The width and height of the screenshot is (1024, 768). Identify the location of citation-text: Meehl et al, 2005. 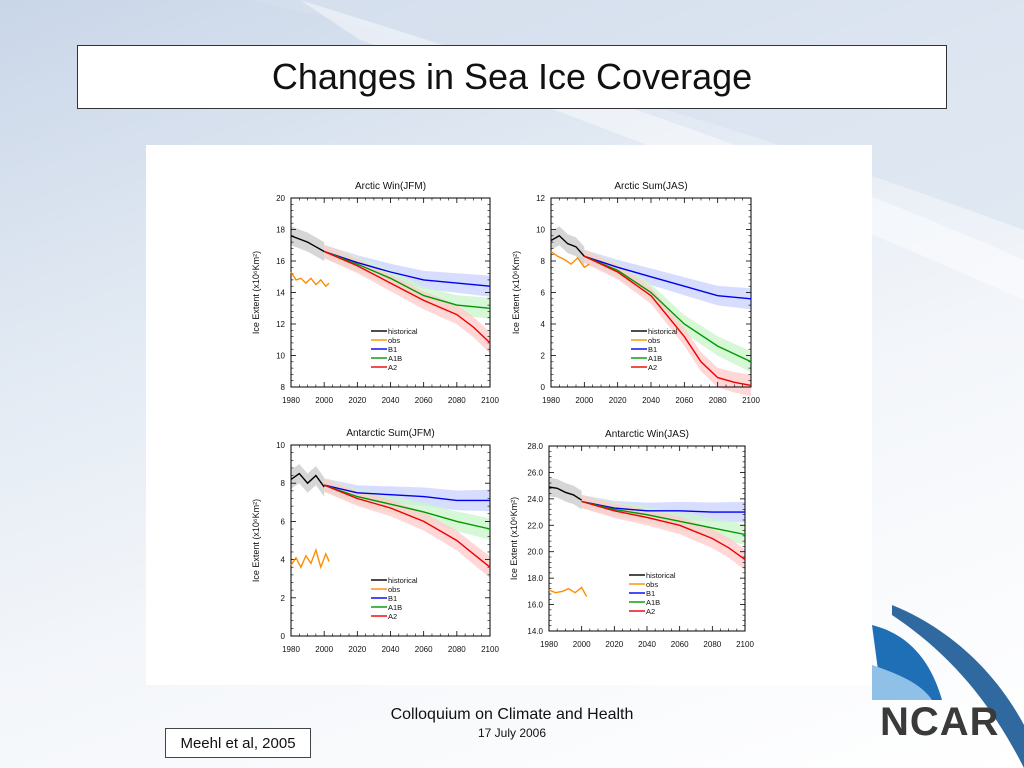
(238, 743).